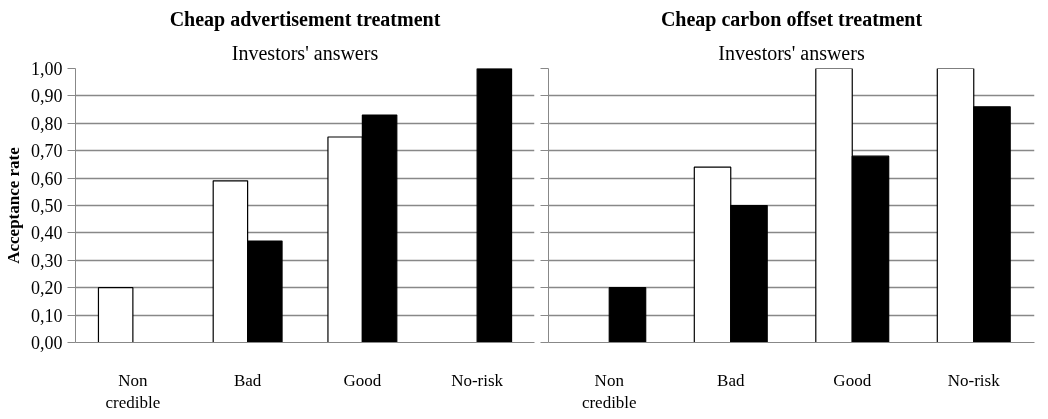 This screenshot has height=419, width=1048. Describe the element at coordinates (47, 288) in the screenshot. I see `y-tick-label: 0,20` at that location.